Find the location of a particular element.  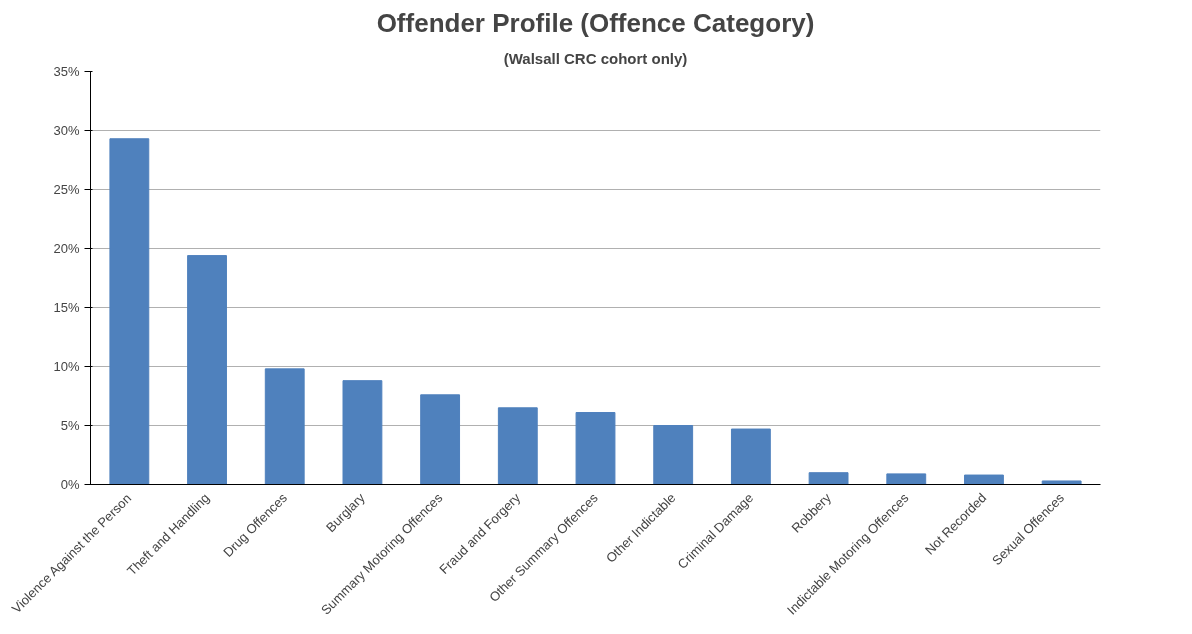

y-tick-label: 20% is located at coordinates (66, 248).